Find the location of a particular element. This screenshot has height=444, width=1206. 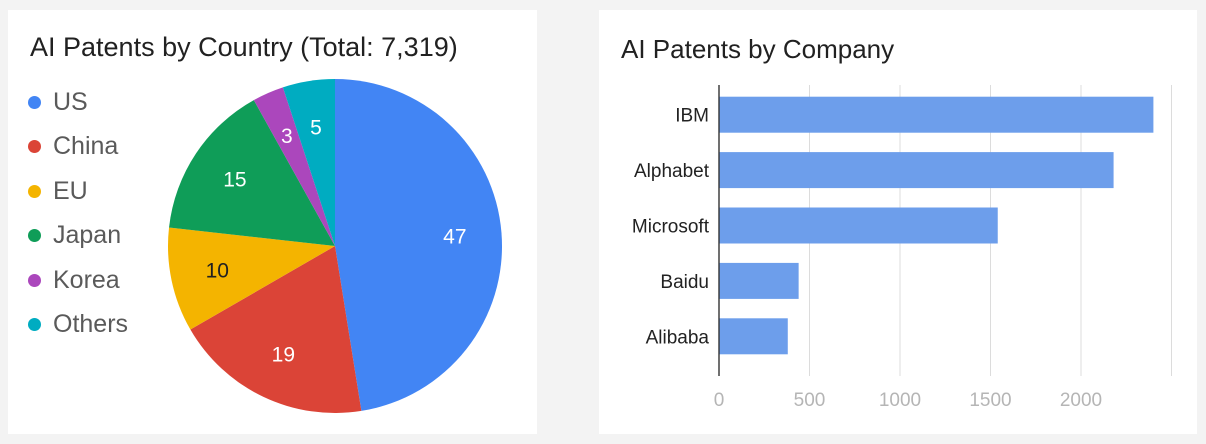

legend-item-china: China is located at coordinates (78, 147).